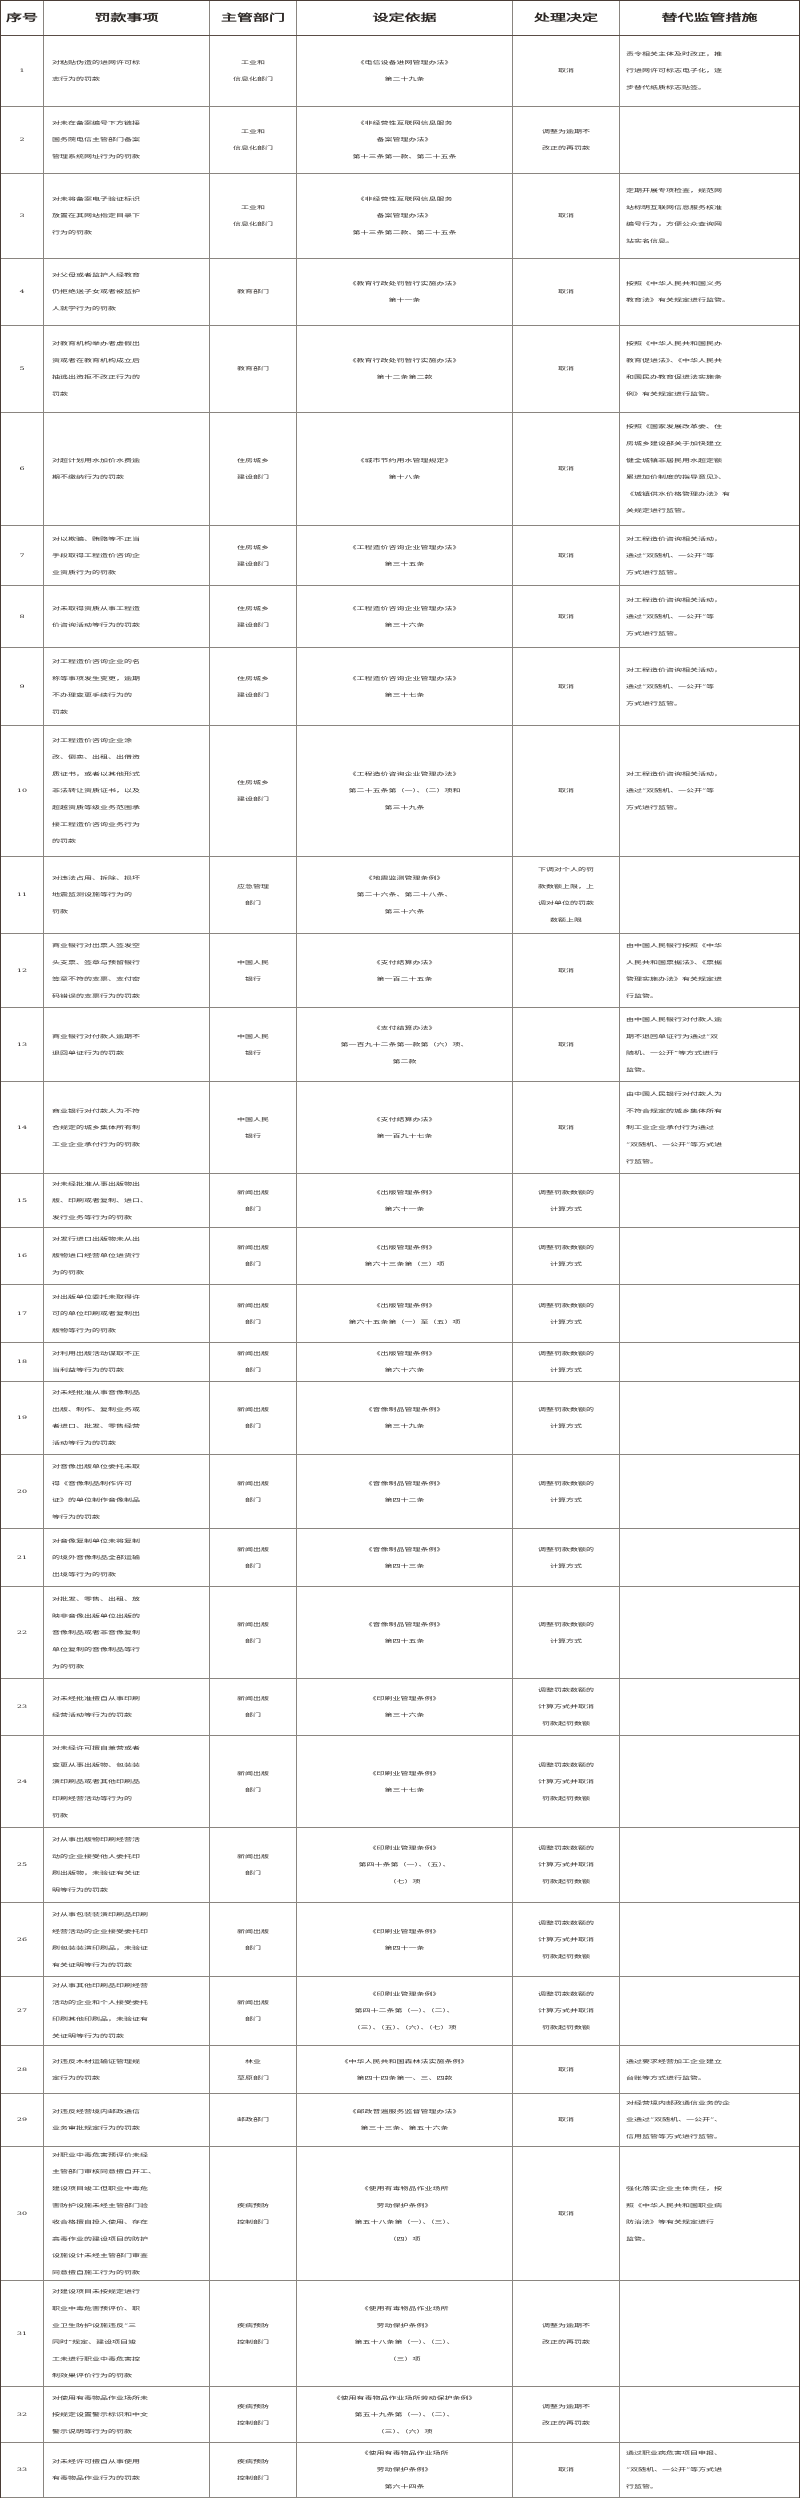 This screenshot has height=2498, width=800. Describe the element at coordinates (22, 1256) in the screenshot. I see `row-number-text: 16` at that location.